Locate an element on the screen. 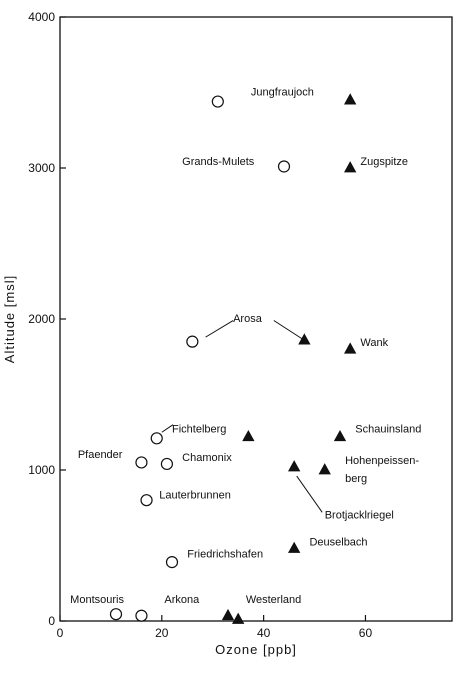 The image size is (464, 679). site-label: Wank is located at coordinates (374, 343).